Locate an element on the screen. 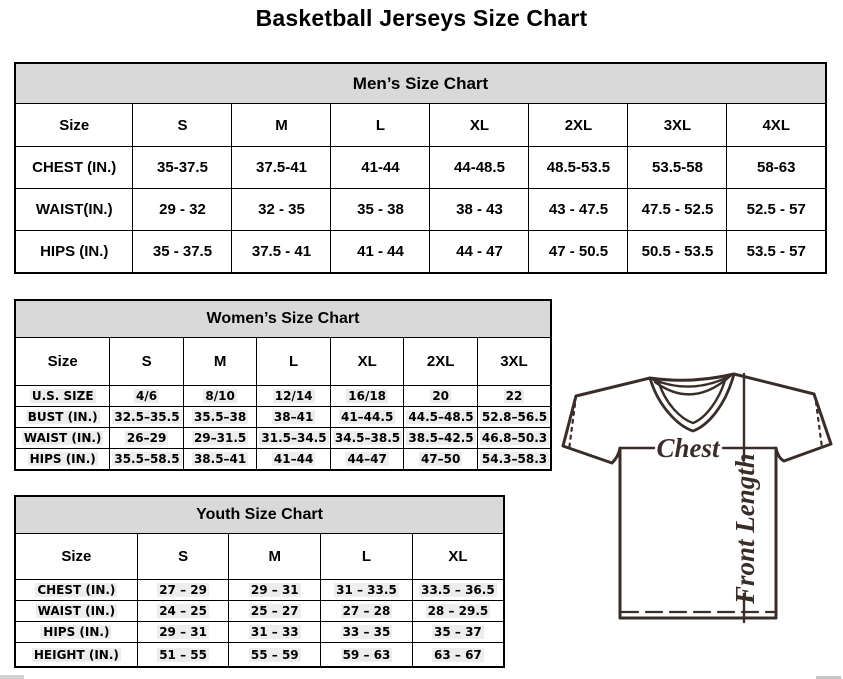 Image resolution: width=843 pixels, height=679 pixels. size-value-cell: 34.5–38.5 is located at coordinates (367, 438).